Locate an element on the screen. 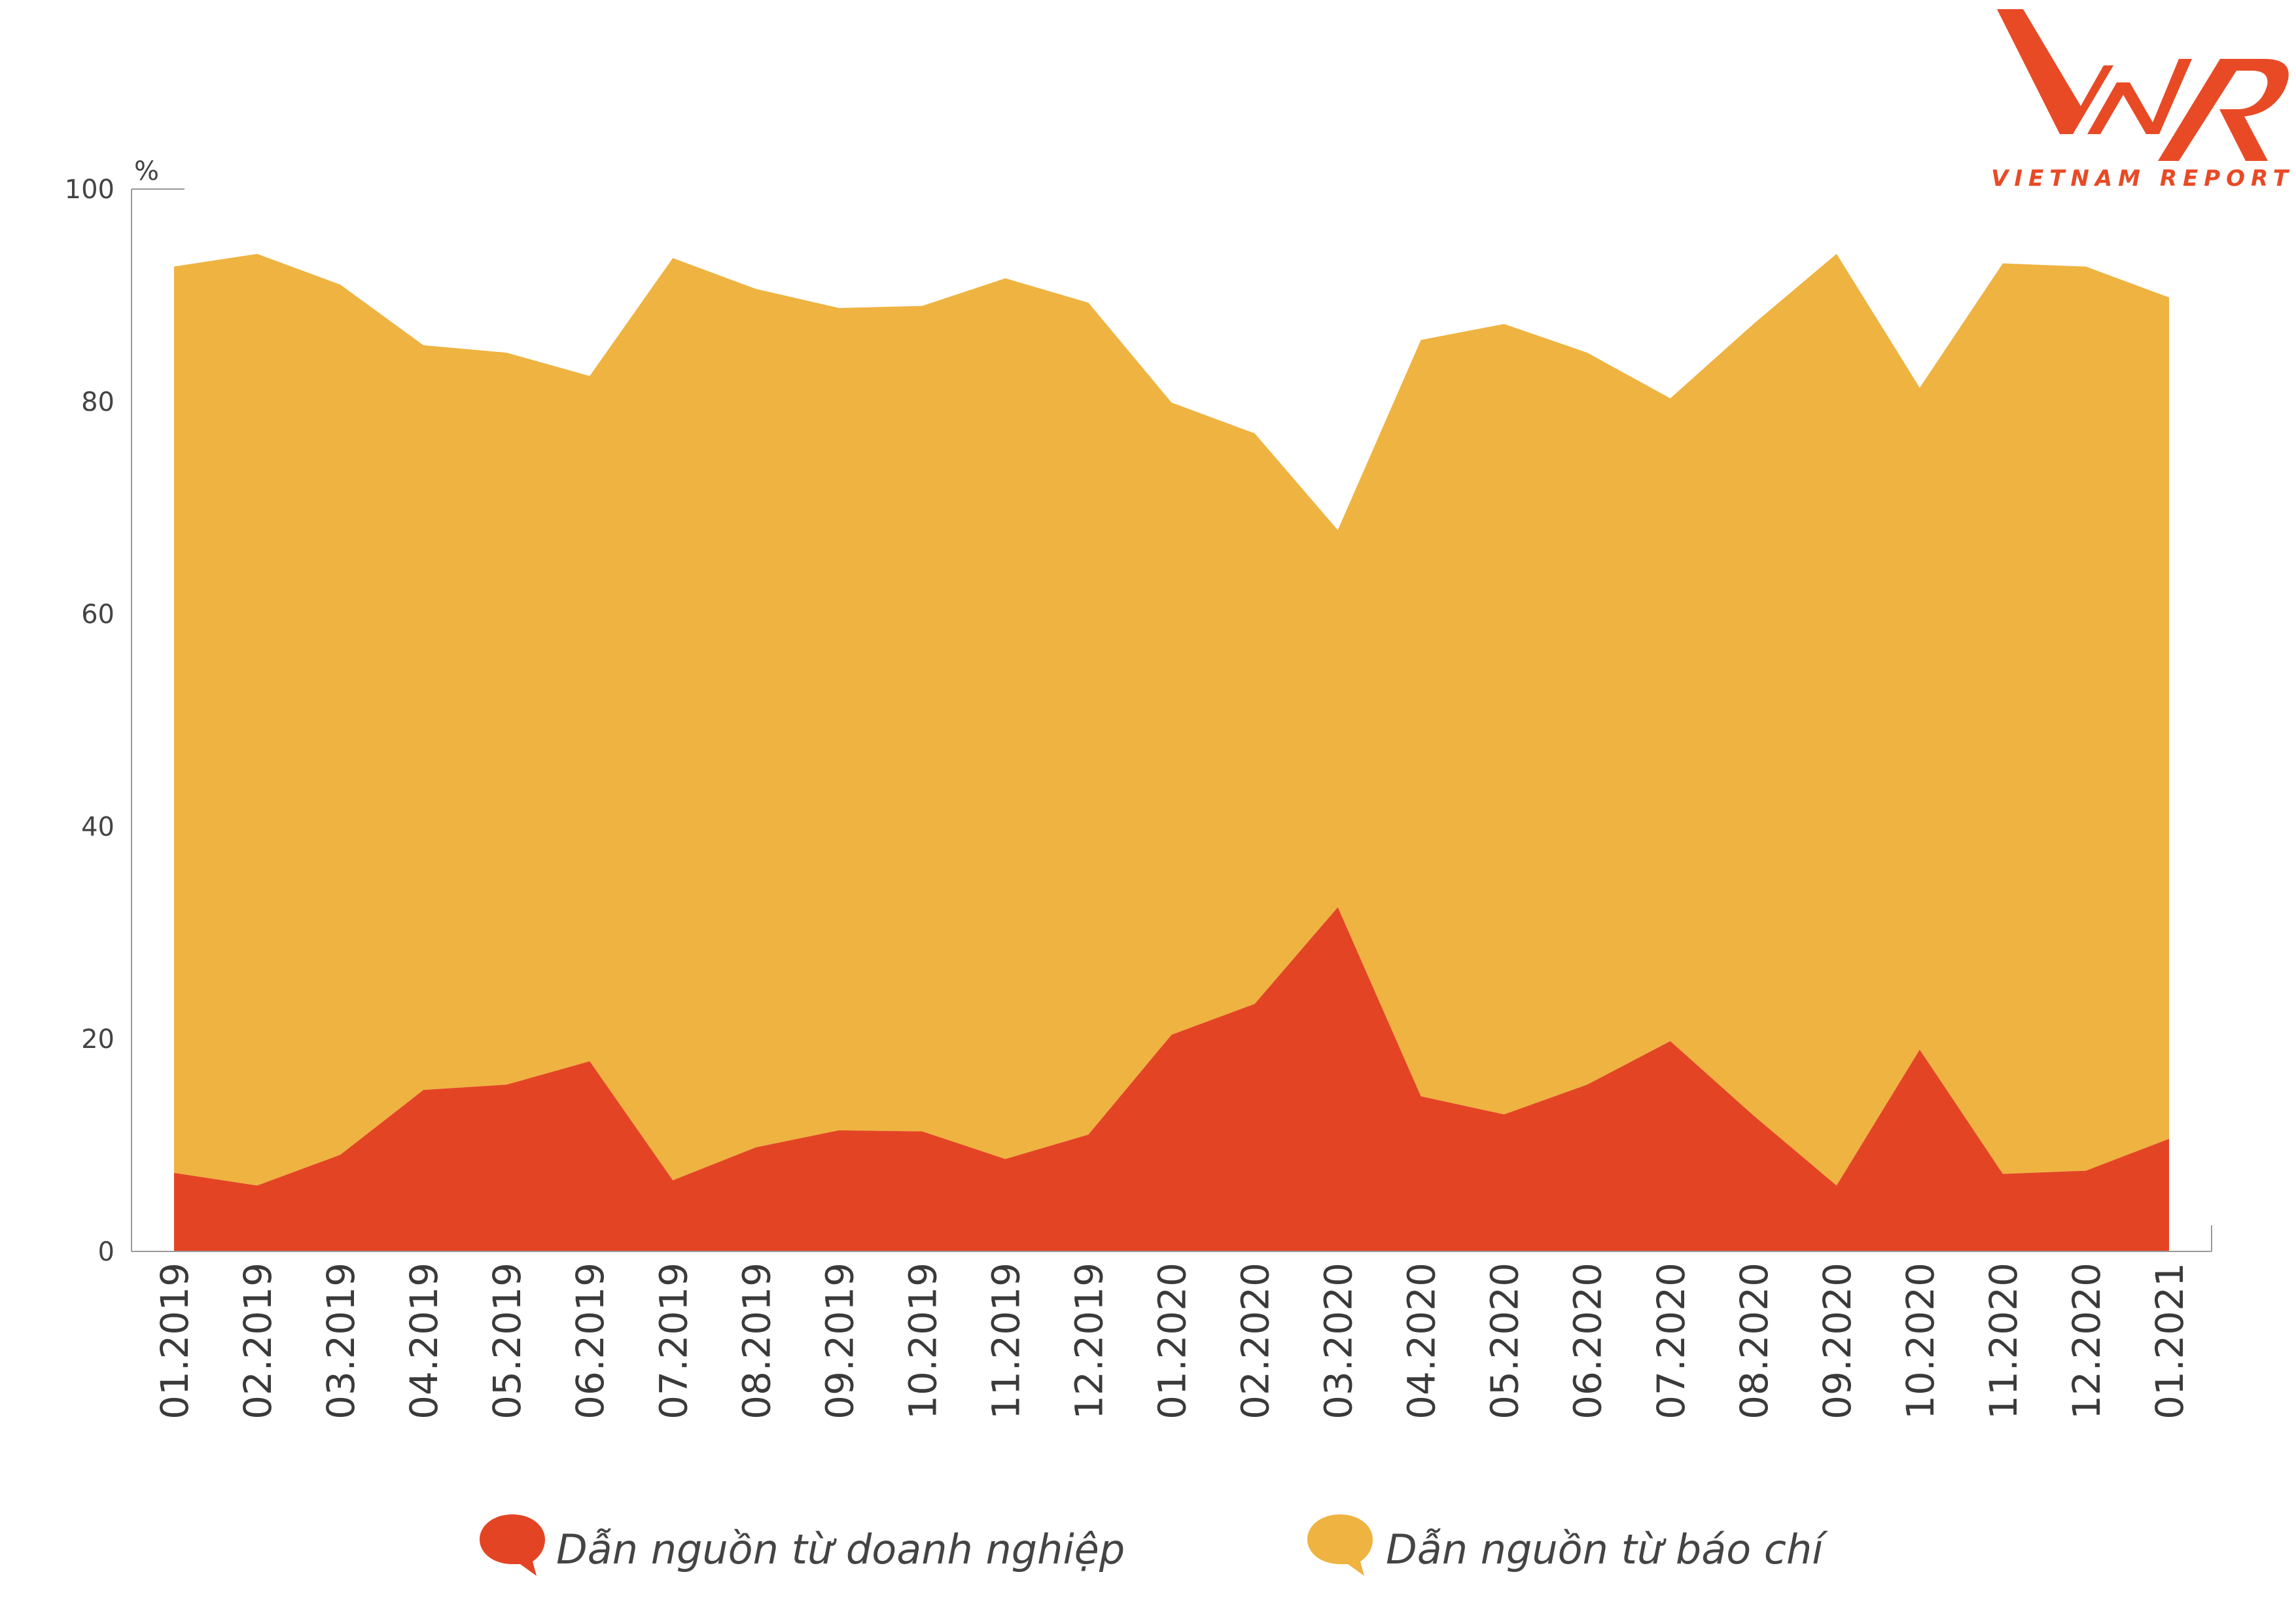  y-axis-unit: % is located at coordinates (146, 171).